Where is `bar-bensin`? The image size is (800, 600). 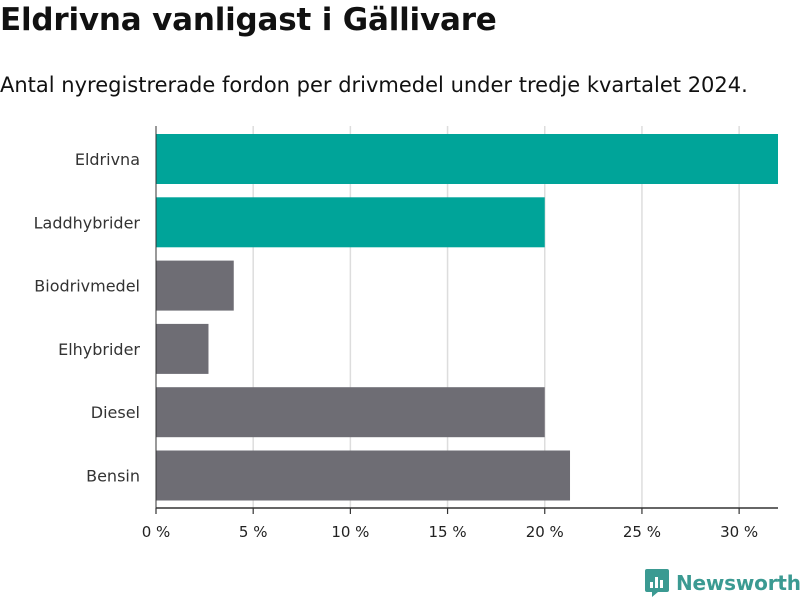
bar-bensin is located at coordinates (363, 475).